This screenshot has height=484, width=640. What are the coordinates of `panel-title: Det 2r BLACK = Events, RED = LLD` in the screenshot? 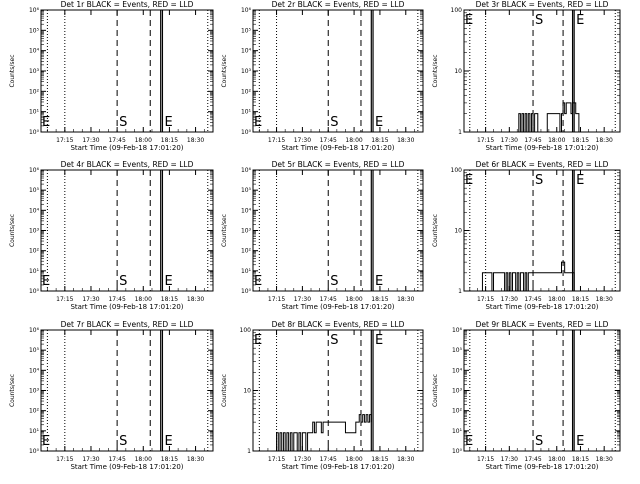 It's located at (338, 4).